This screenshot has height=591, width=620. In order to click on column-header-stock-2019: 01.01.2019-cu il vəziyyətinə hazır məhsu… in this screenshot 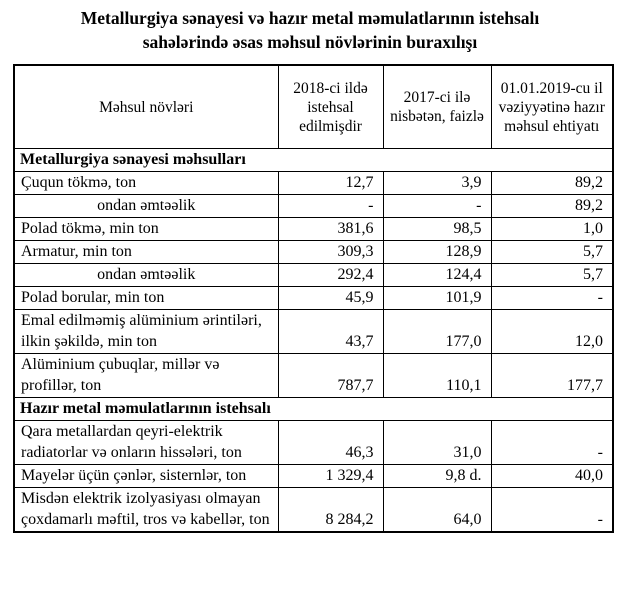, I will do `click(552, 107)`.